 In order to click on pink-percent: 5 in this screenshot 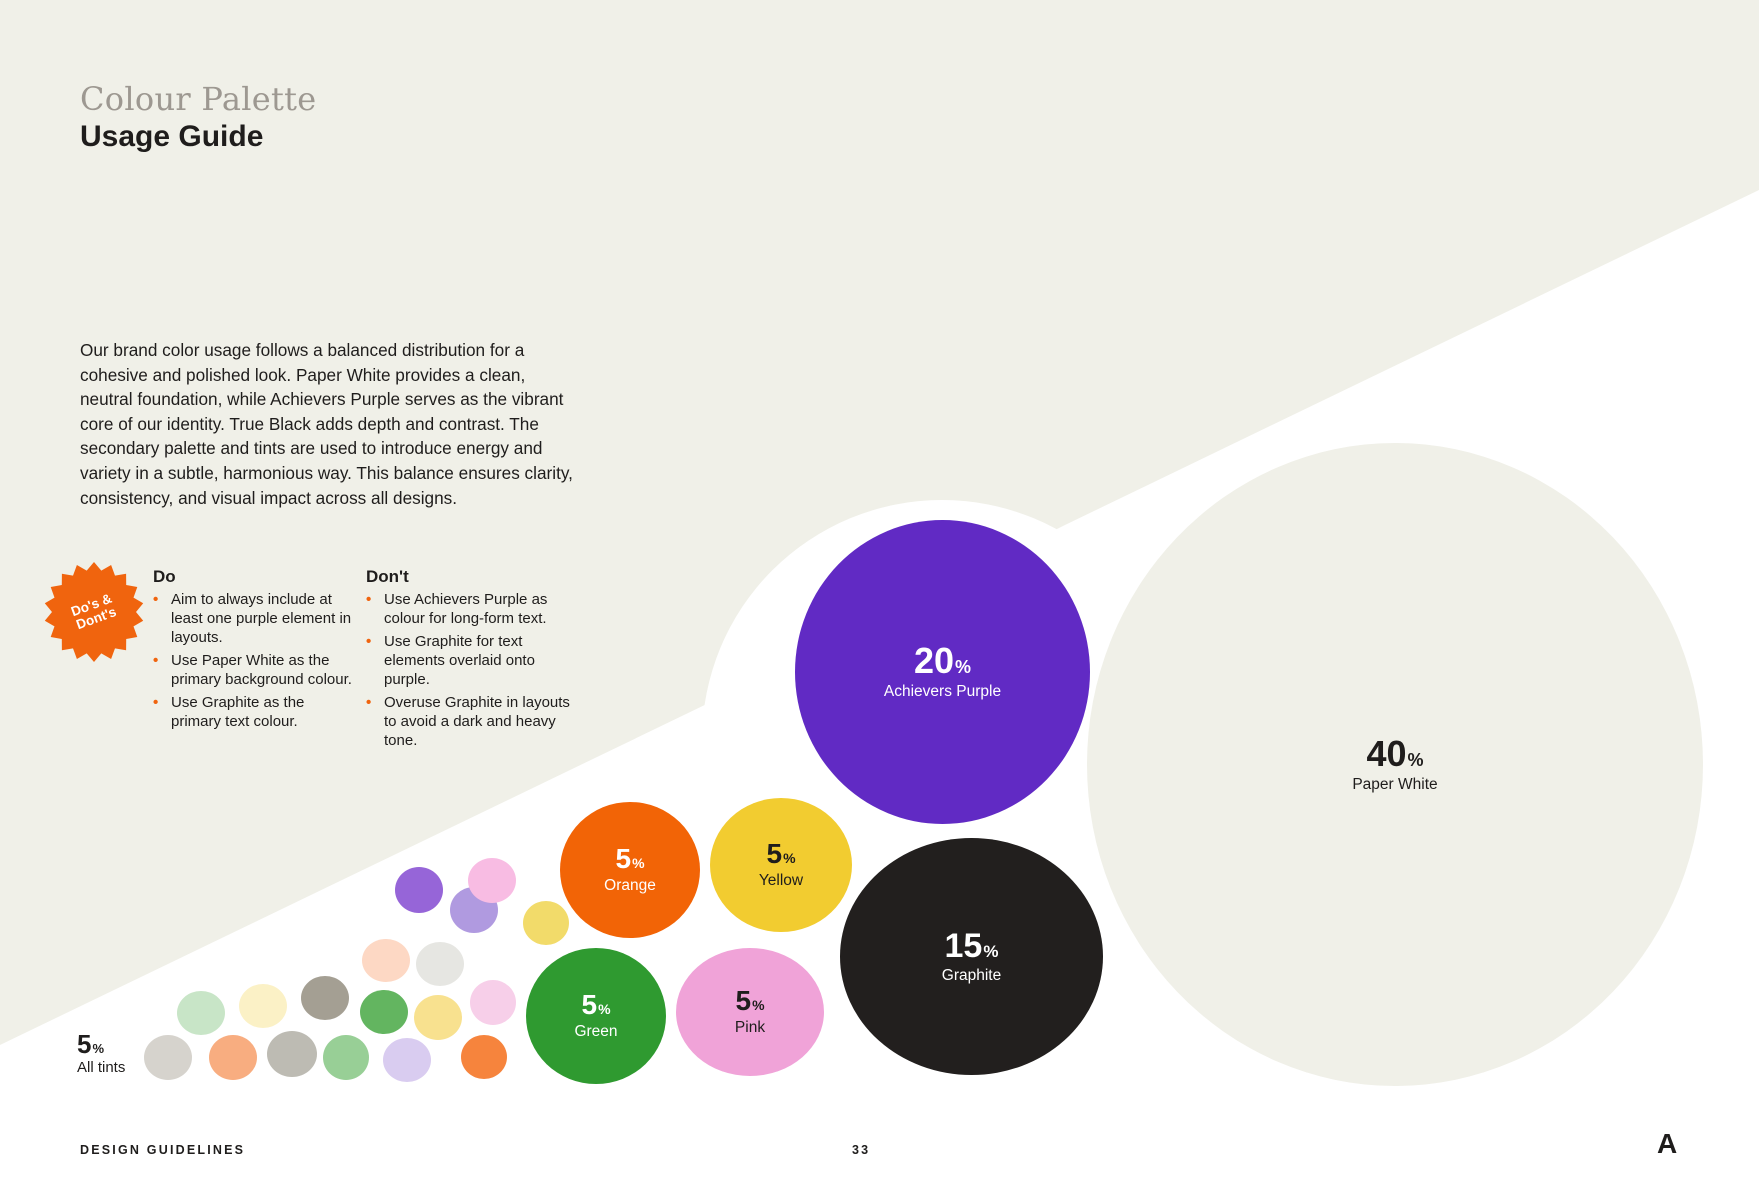, I will do `click(743, 1000)`.